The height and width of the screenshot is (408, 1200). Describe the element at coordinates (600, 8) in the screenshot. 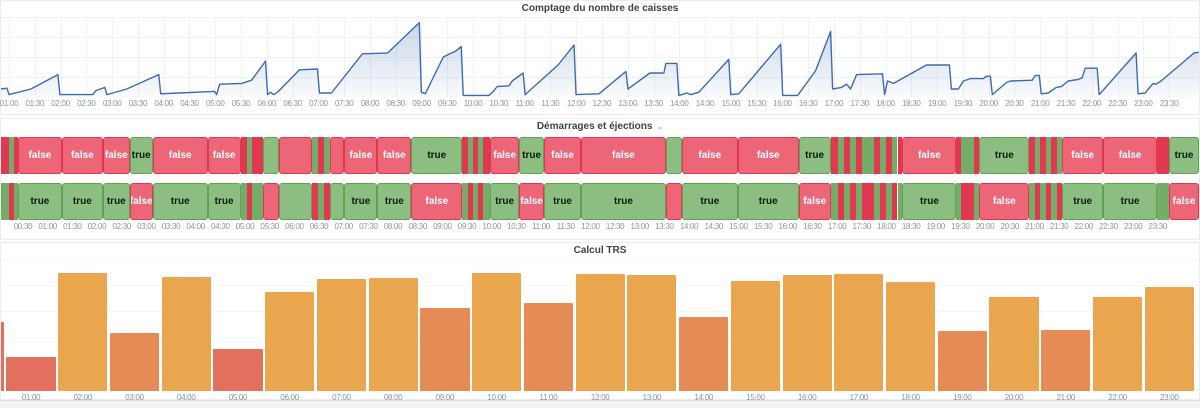

I see `panel-title-comptage: Comptage du nombre de caisses` at that location.